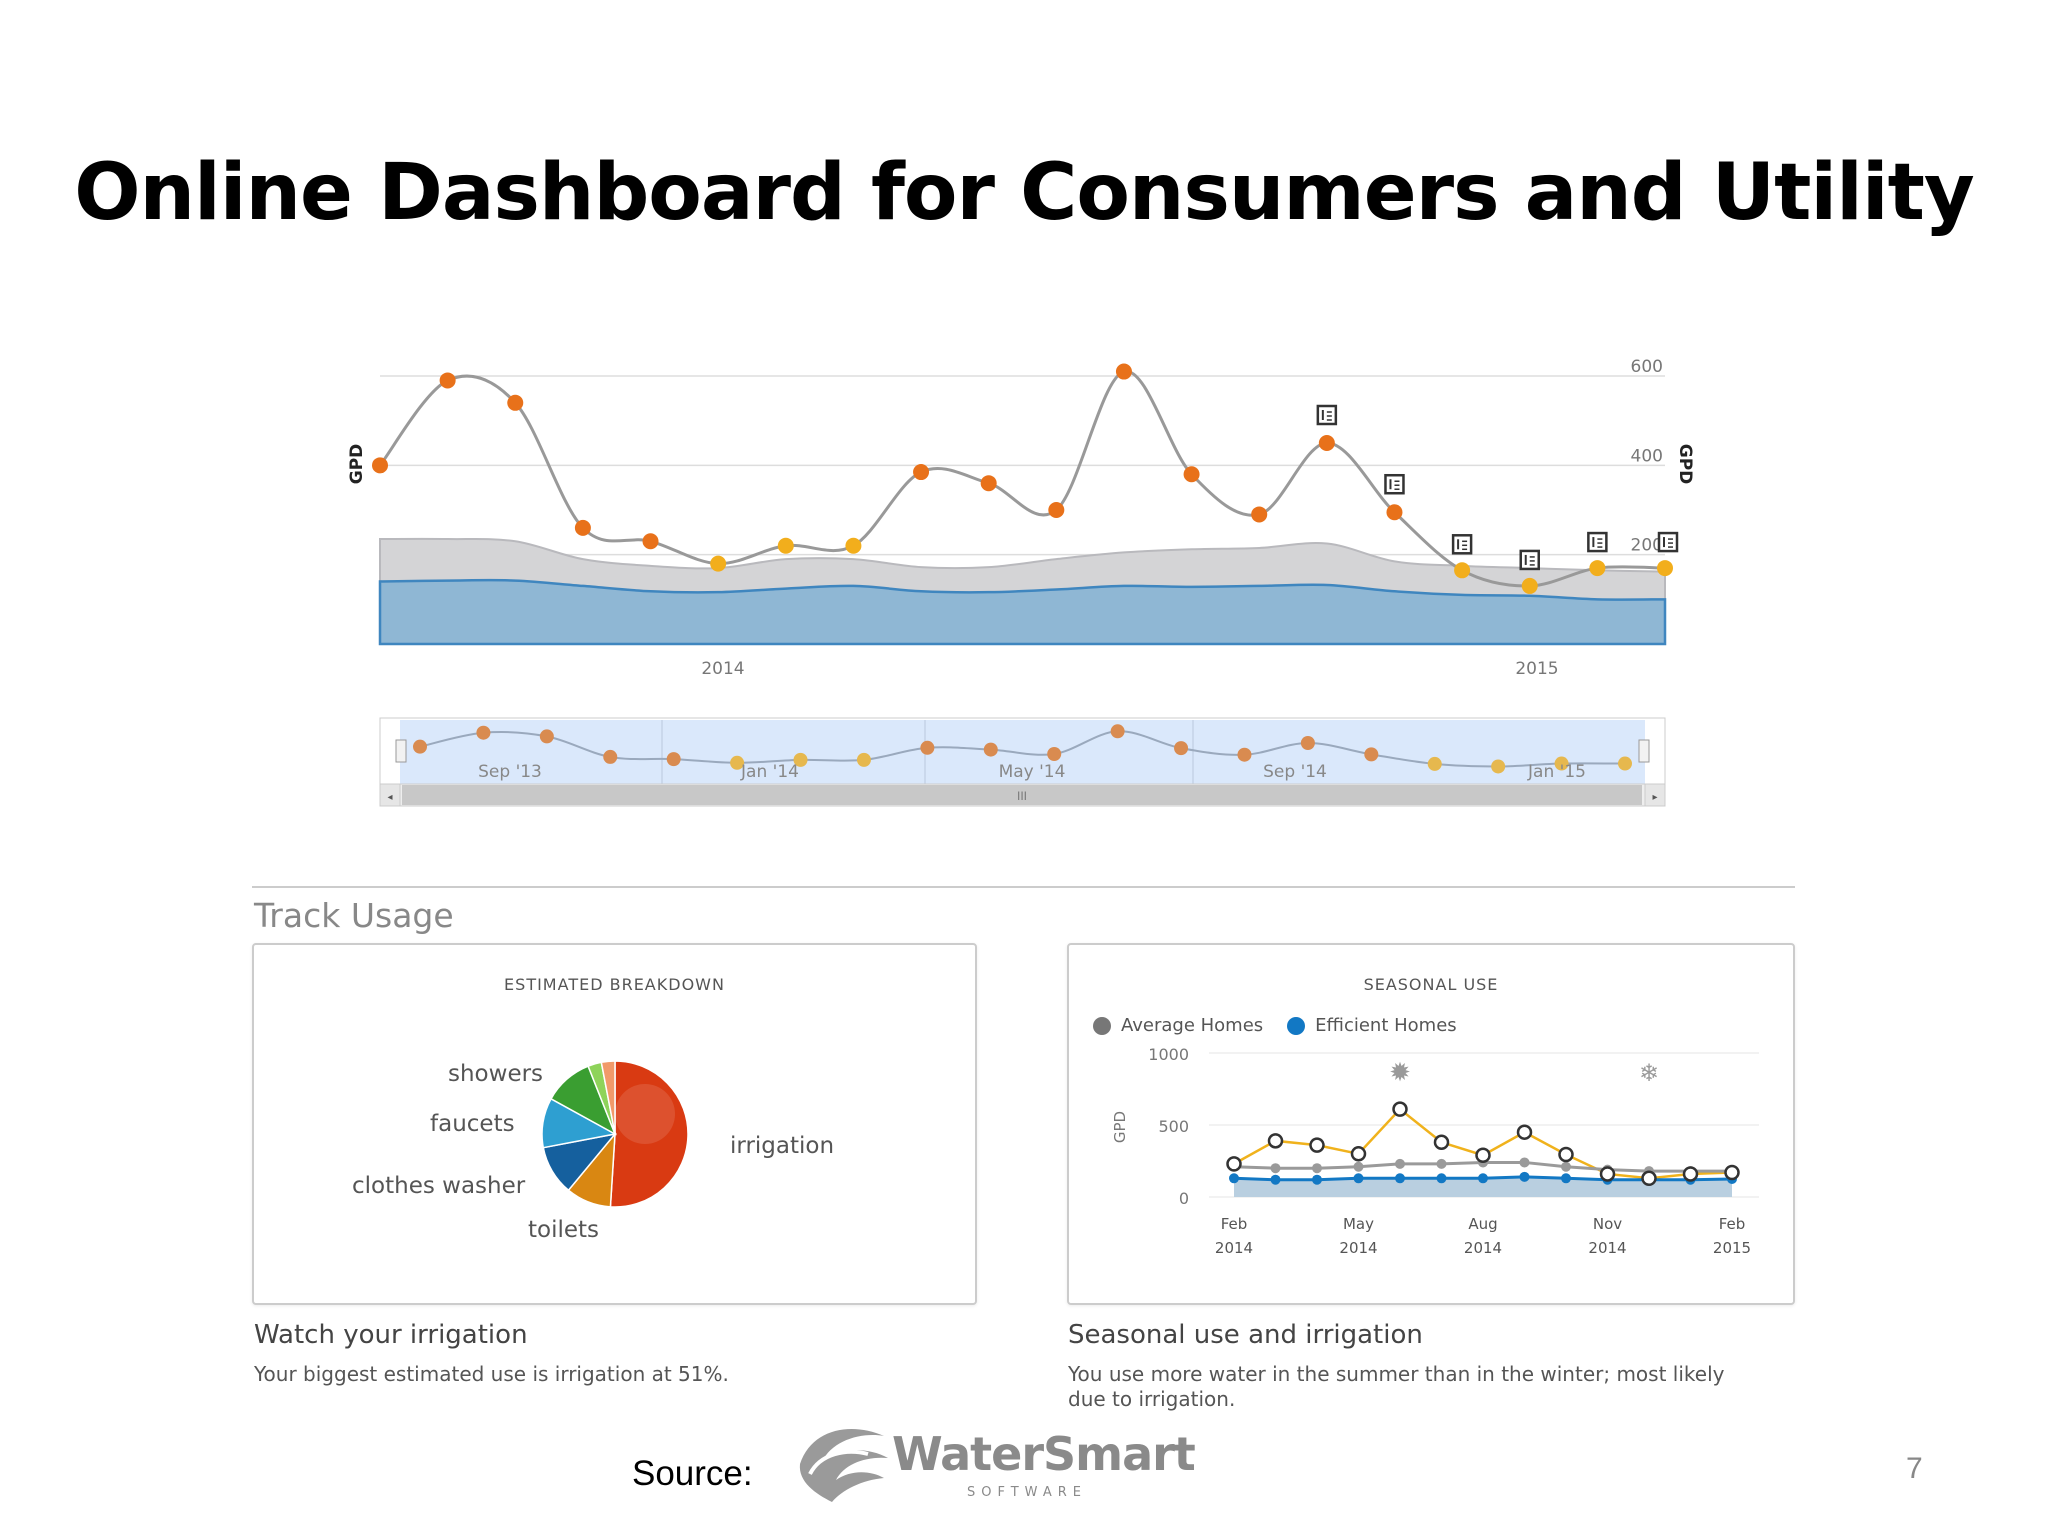 Image resolution: width=2048 pixels, height=1536 pixels. I want to click on seasonal-card-title: SEASONAL USE, so click(1431, 984).